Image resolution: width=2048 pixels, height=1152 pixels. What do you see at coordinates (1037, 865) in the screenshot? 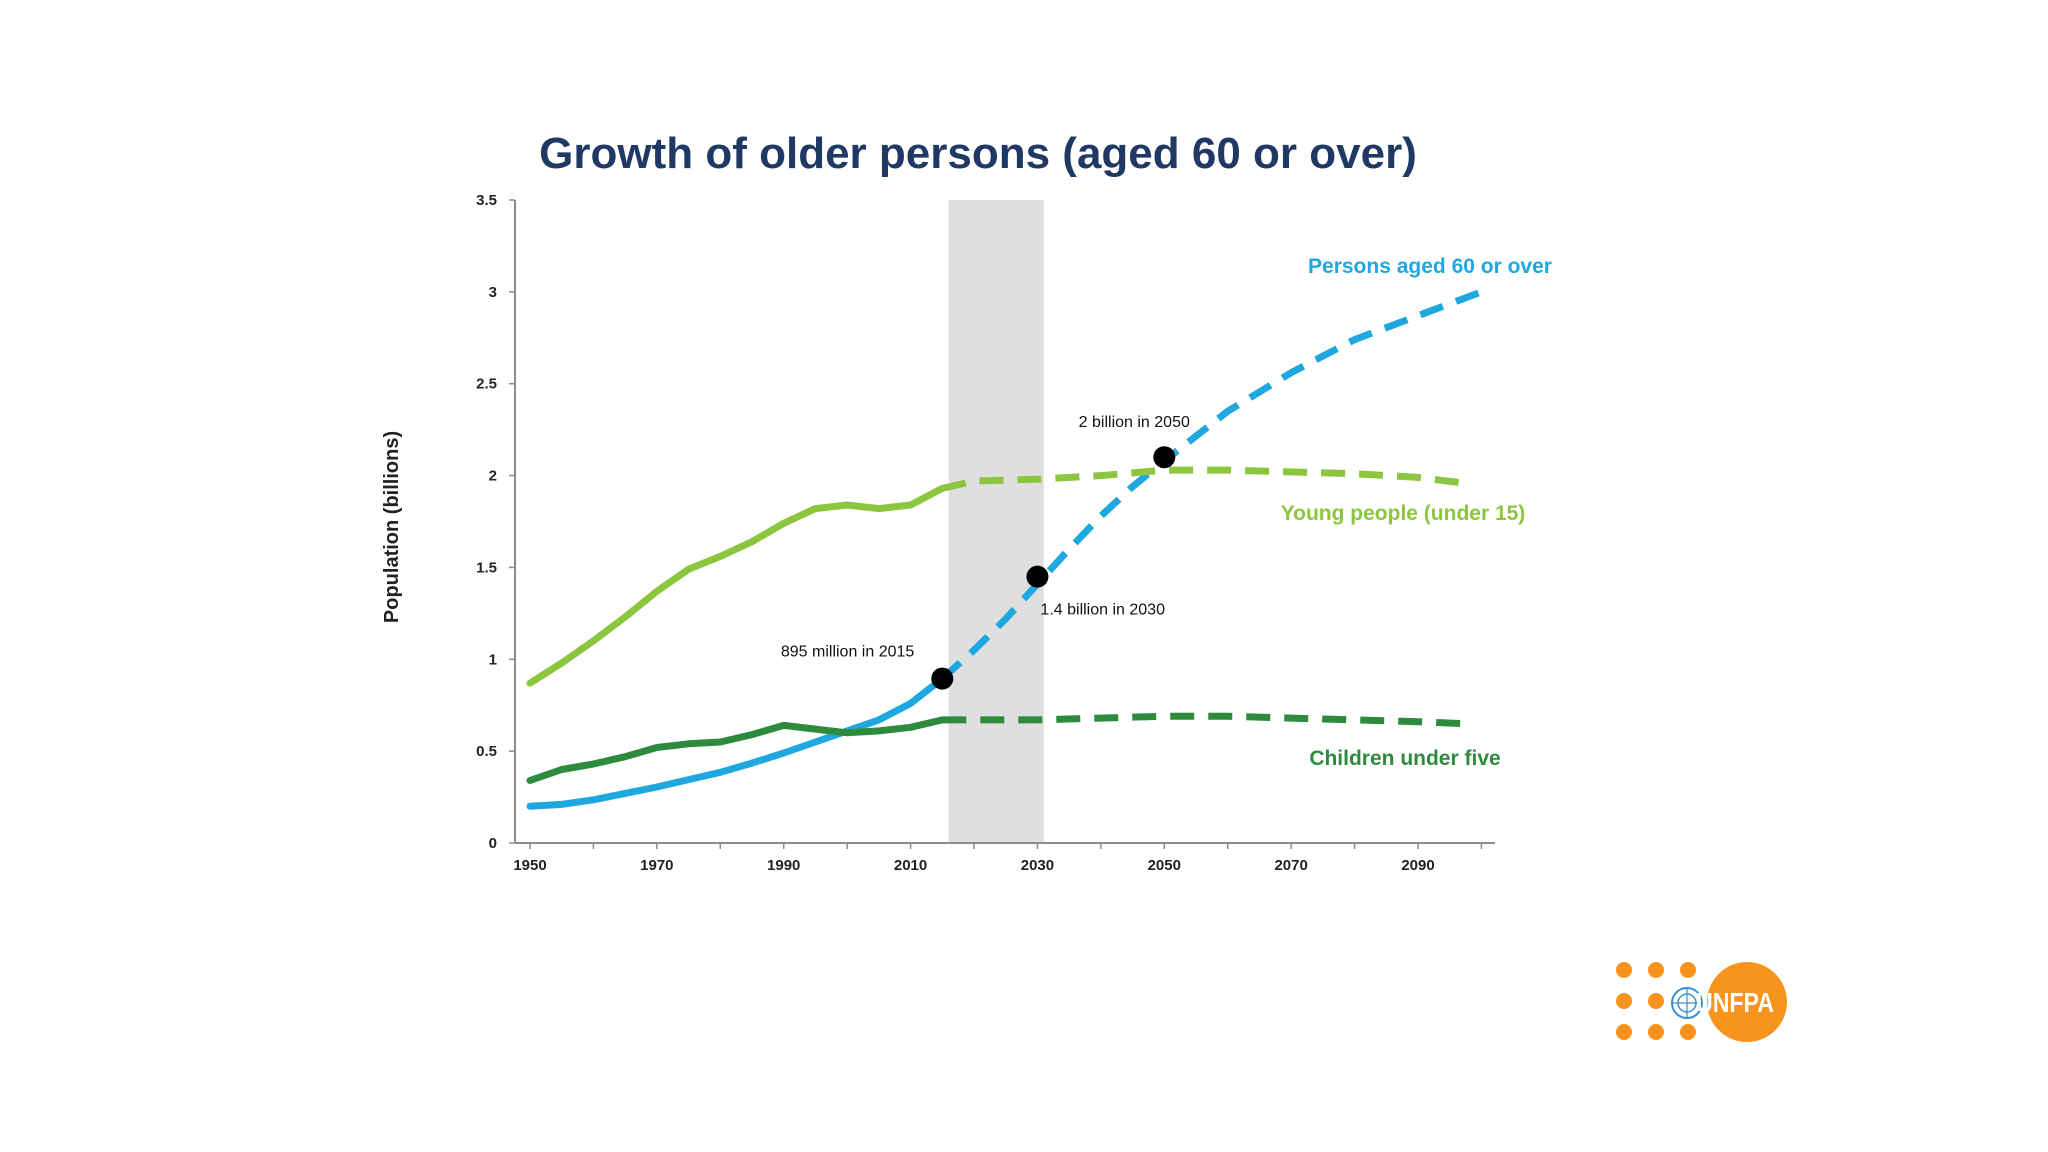
I see `x-tick-label: 2030` at bounding box center [1037, 865].